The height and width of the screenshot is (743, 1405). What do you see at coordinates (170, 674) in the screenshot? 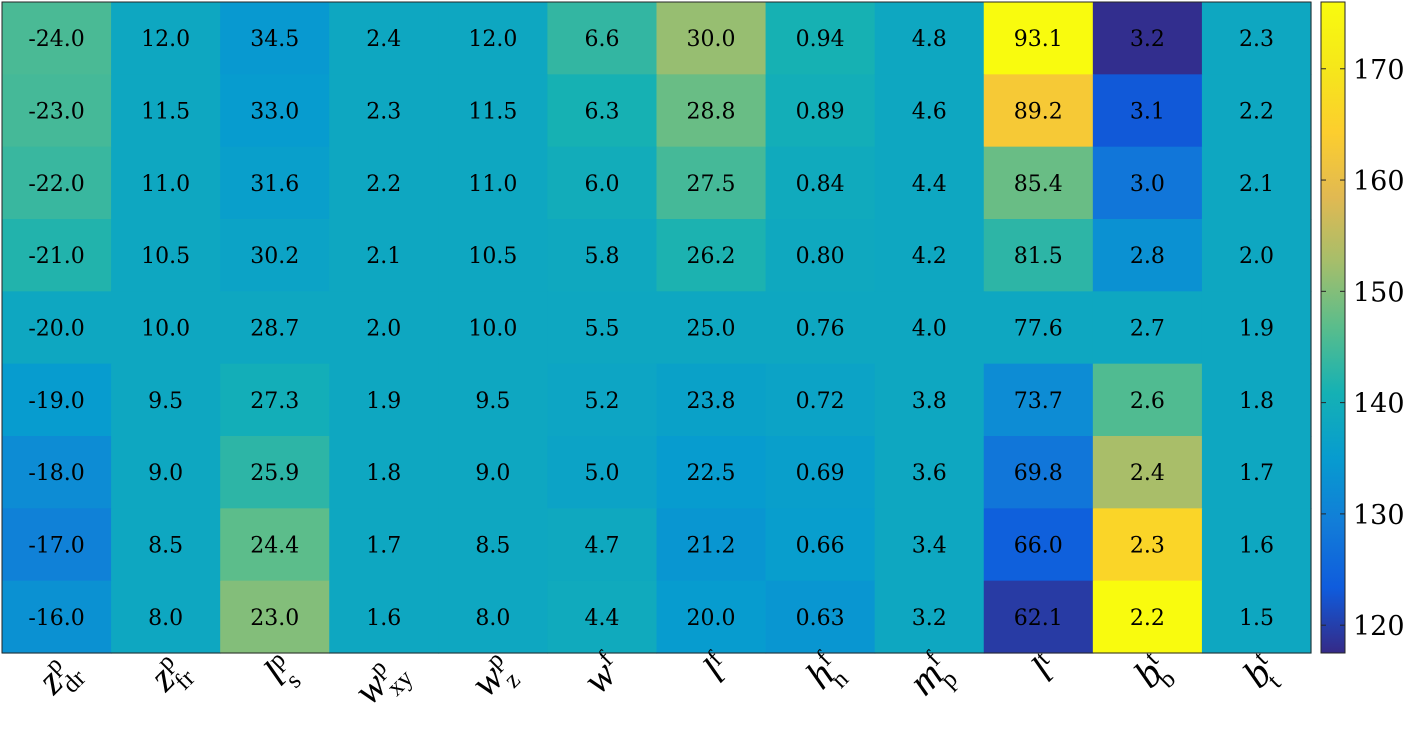
I see `x-tick-label: zpfr` at bounding box center [170, 674].